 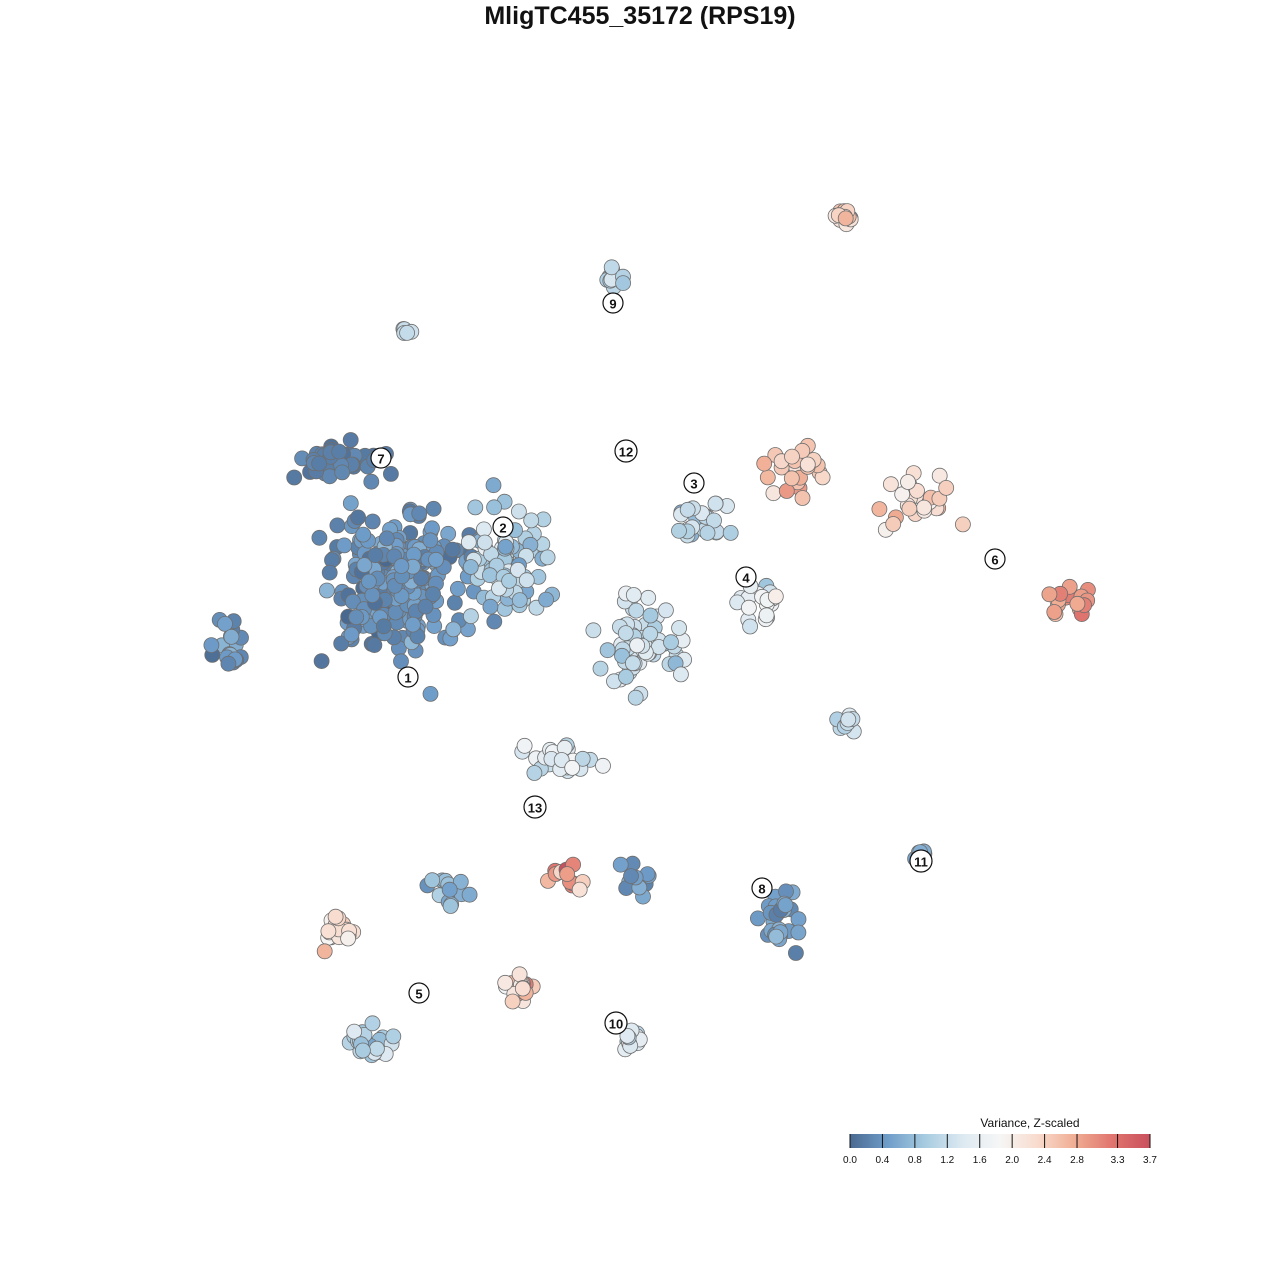 What do you see at coordinates (850, 1160) in the screenshot?
I see `legend-tick-label: 0.0` at bounding box center [850, 1160].